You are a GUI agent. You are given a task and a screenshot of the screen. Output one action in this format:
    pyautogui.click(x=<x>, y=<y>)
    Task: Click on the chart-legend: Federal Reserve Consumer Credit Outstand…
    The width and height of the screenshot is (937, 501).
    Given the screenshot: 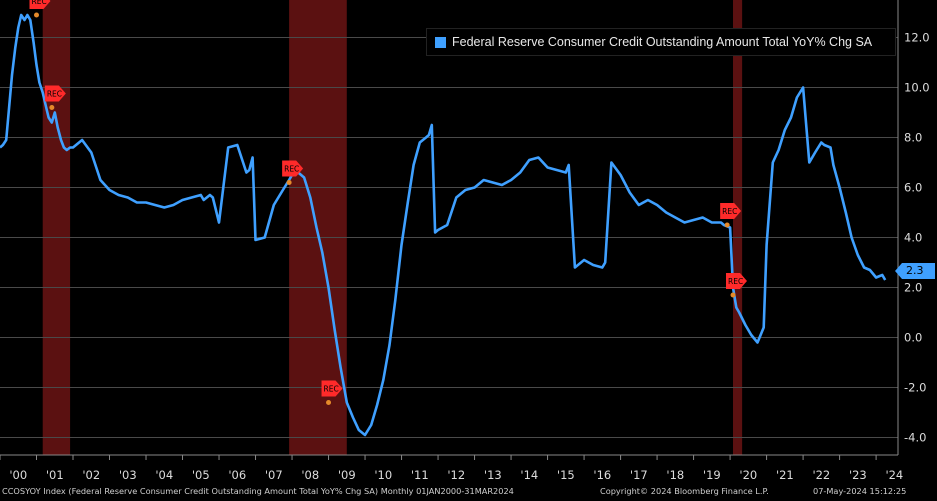 What is the action you would take?
    pyautogui.click(x=661, y=42)
    